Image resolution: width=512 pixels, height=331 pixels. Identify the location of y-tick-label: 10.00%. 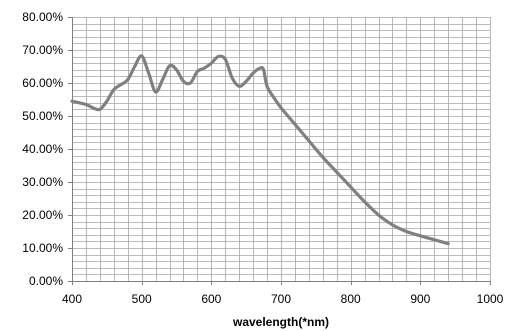
(42, 248).